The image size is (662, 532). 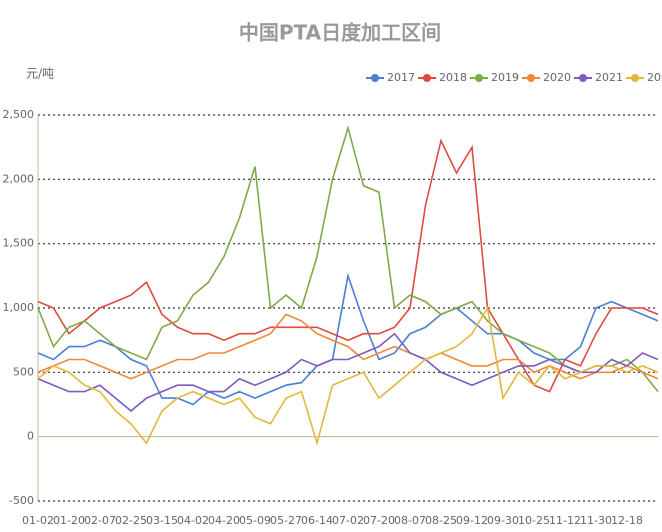 What do you see at coordinates (534, 520) in the screenshot?
I see `x-tick-label: 10-25` at bounding box center [534, 520].